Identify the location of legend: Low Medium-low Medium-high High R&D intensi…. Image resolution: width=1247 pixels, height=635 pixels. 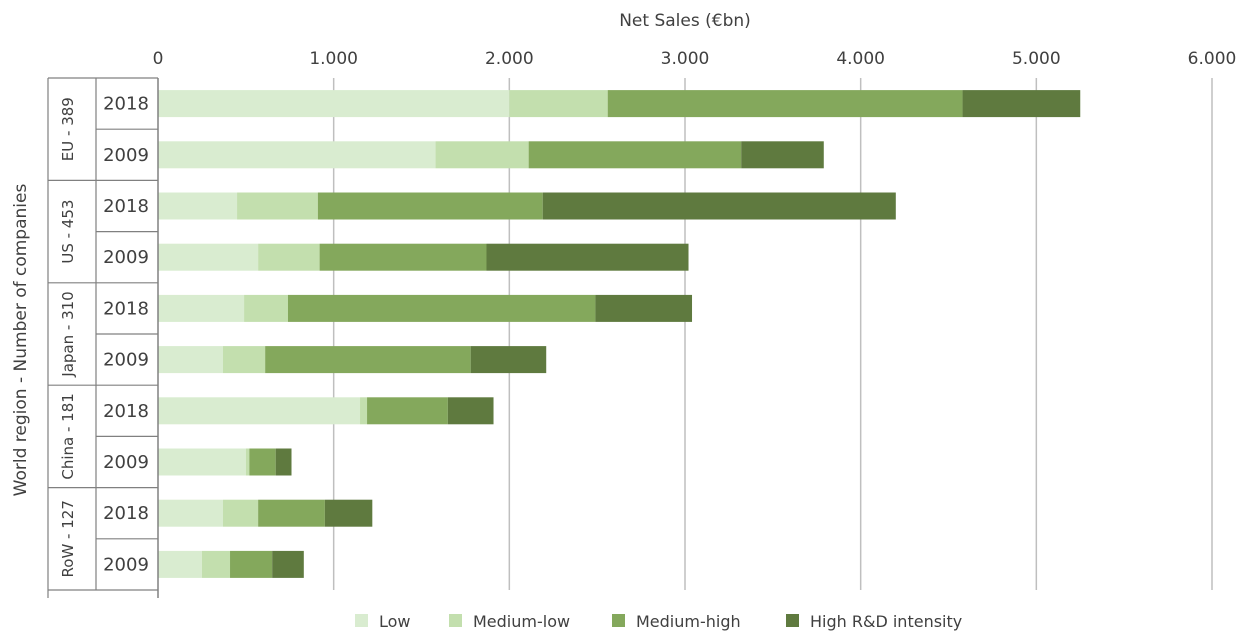
(658, 621).